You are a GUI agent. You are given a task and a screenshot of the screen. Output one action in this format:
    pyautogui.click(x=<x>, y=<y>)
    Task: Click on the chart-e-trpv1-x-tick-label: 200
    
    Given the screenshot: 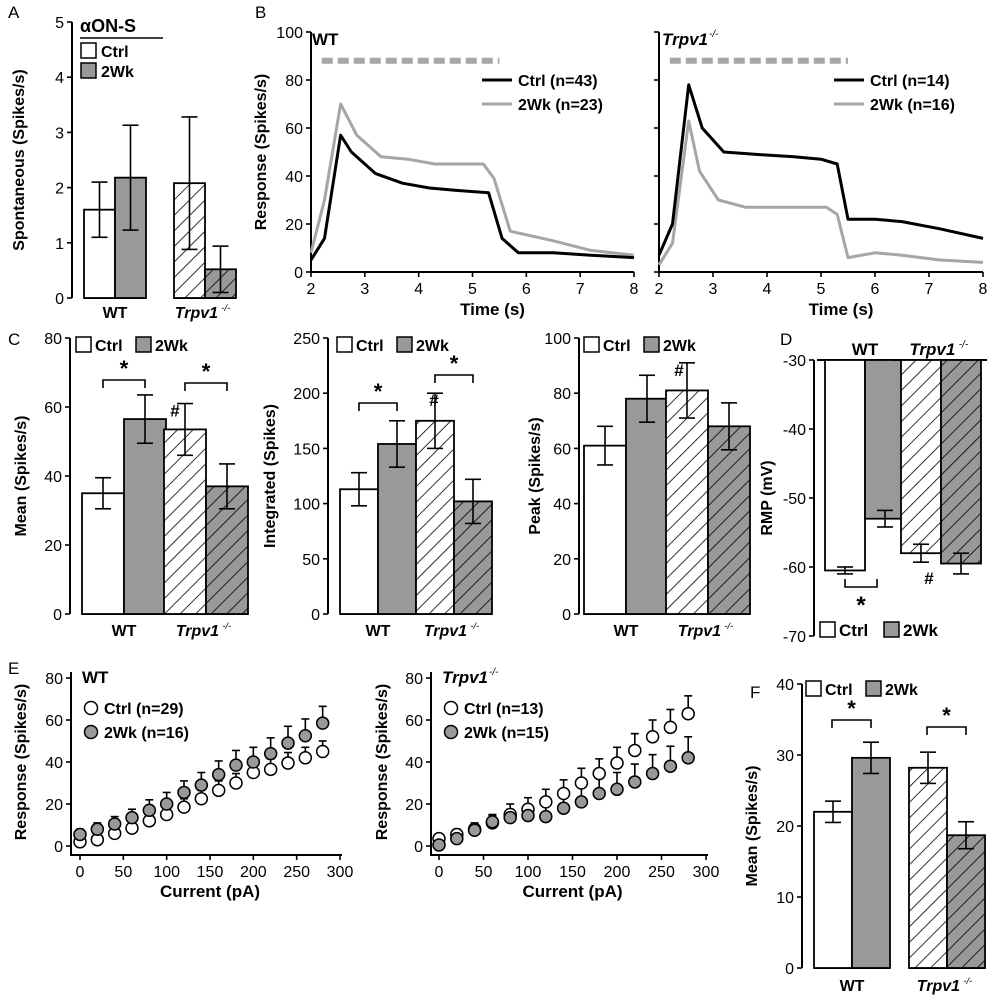 What is the action you would take?
    pyautogui.click(x=617, y=872)
    